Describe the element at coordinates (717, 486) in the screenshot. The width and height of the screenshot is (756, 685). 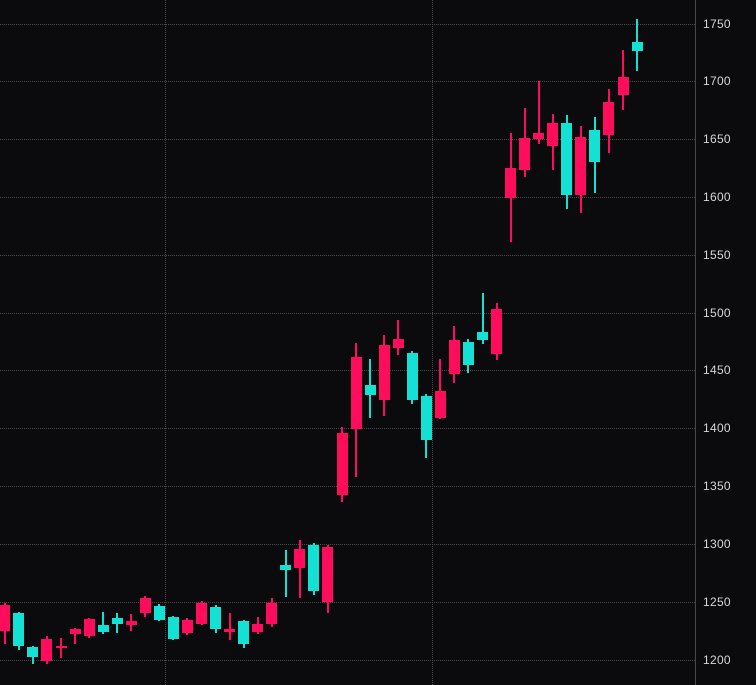
I see `price-axis-label: 1350` at that location.